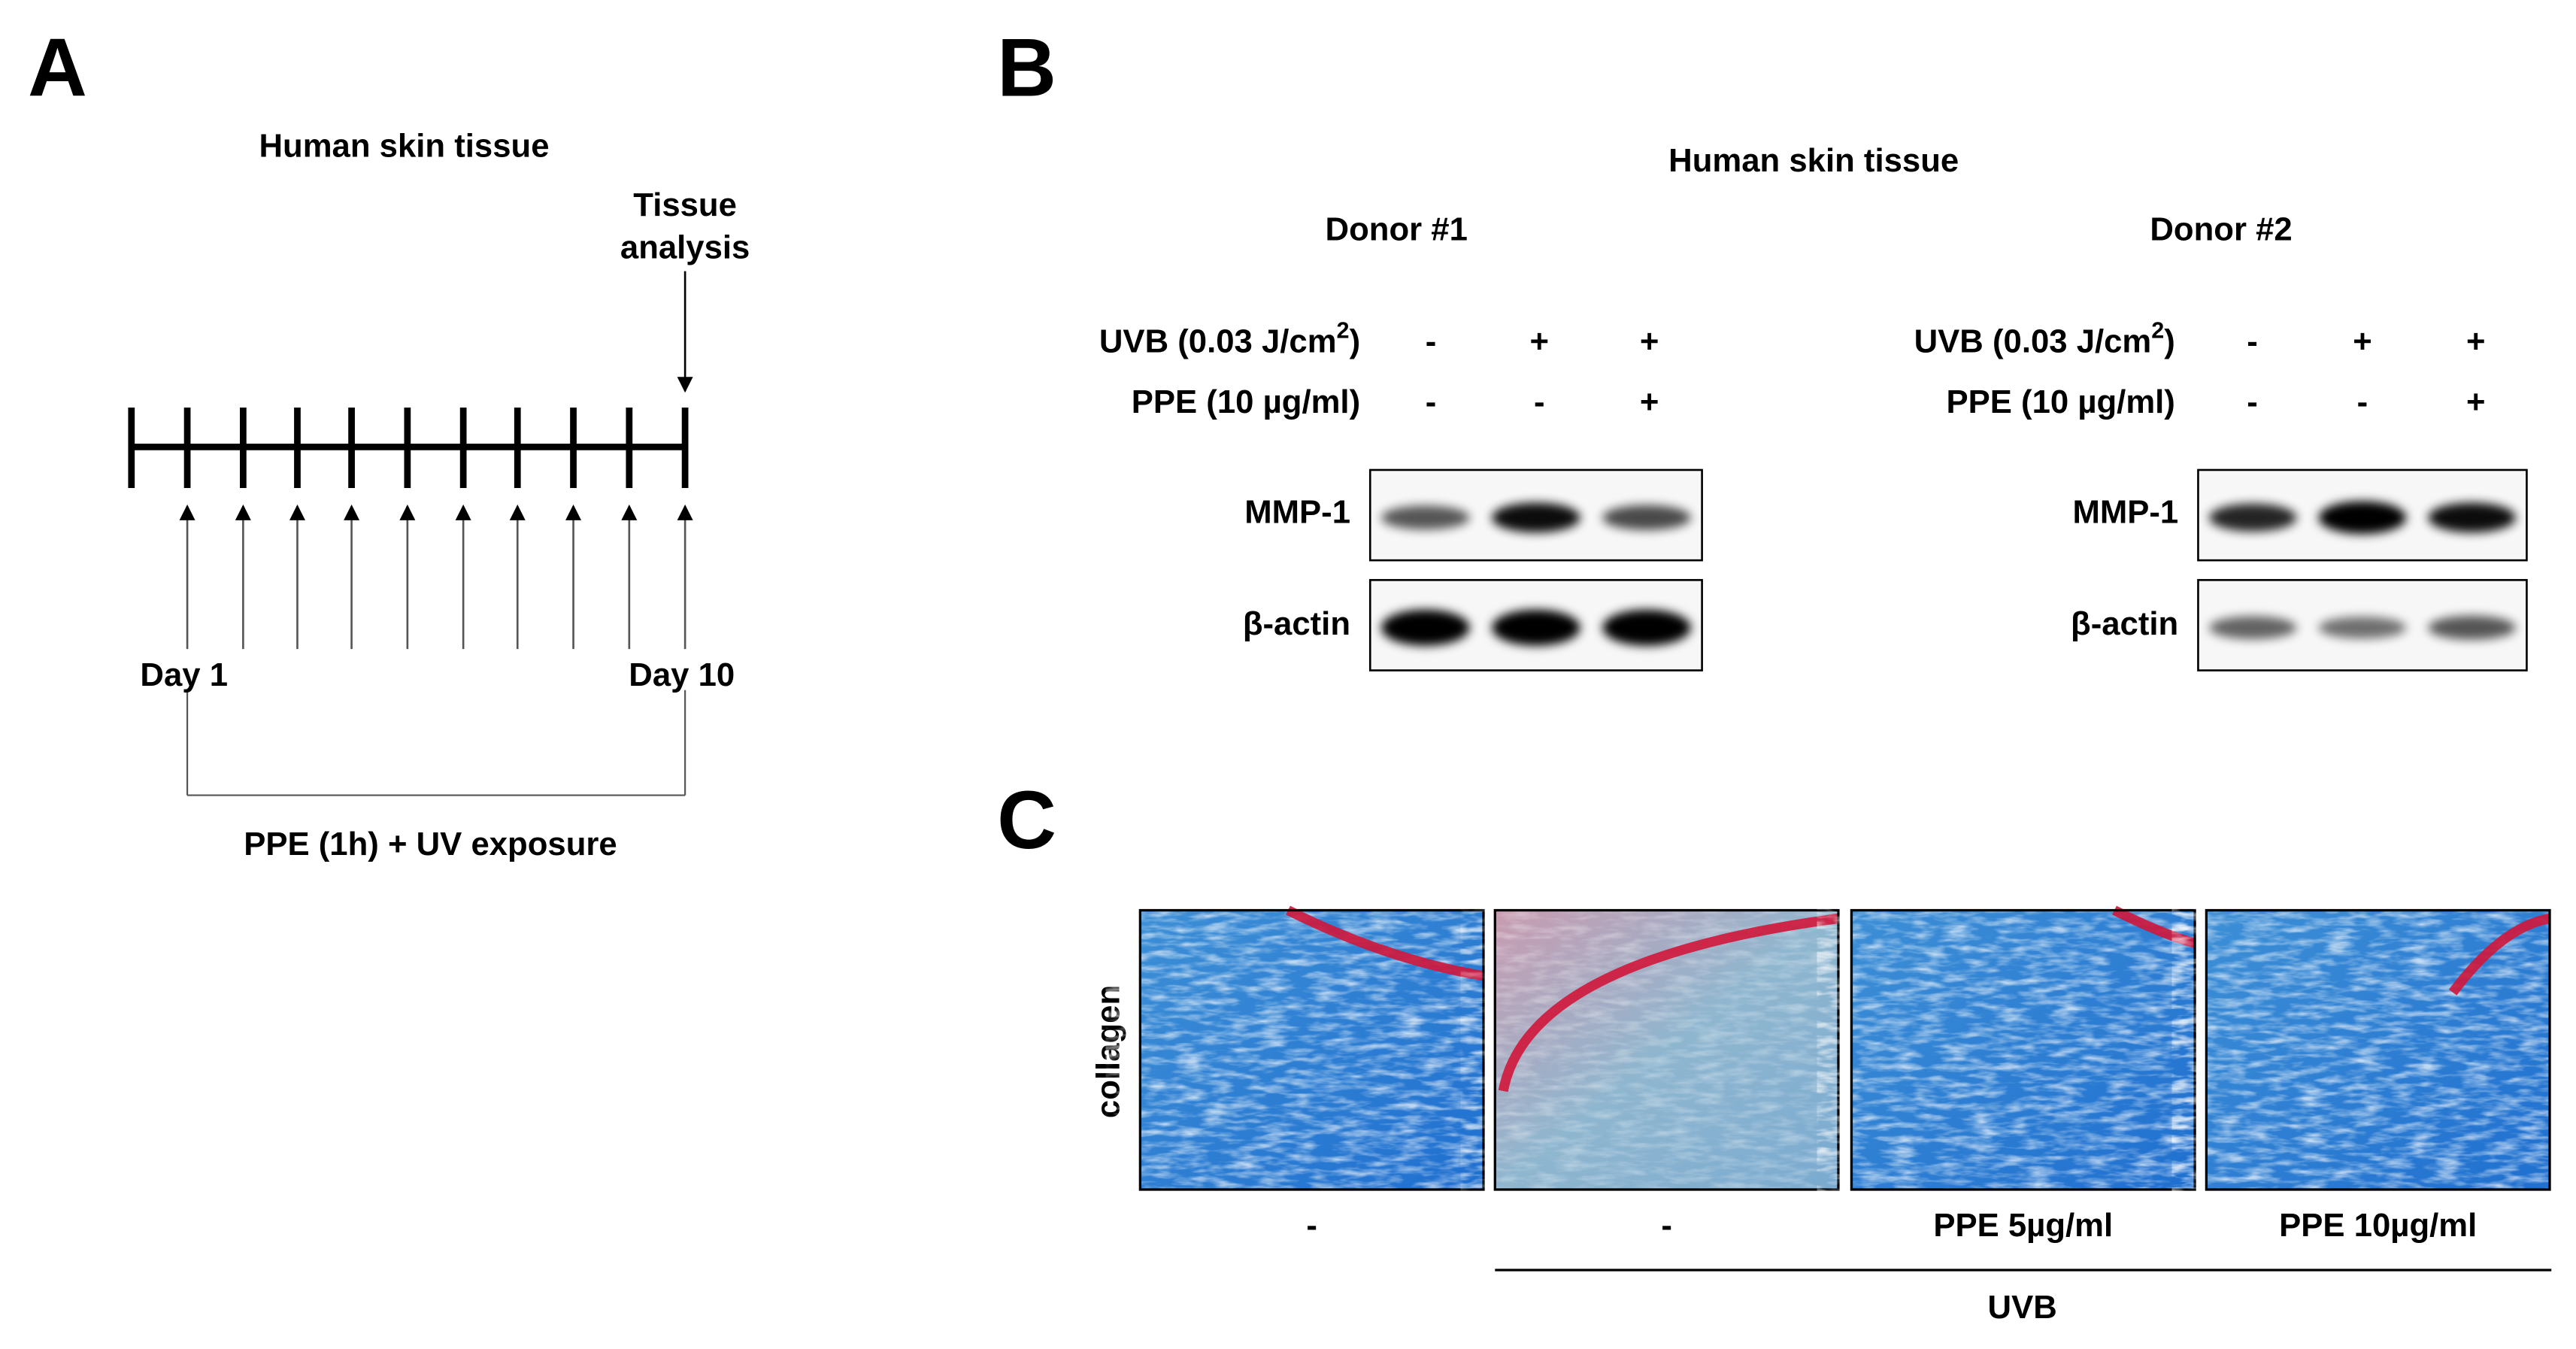 The height and width of the screenshot is (1349, 2576). I want to click on analysis-label: Tissue, so click(685, 204).